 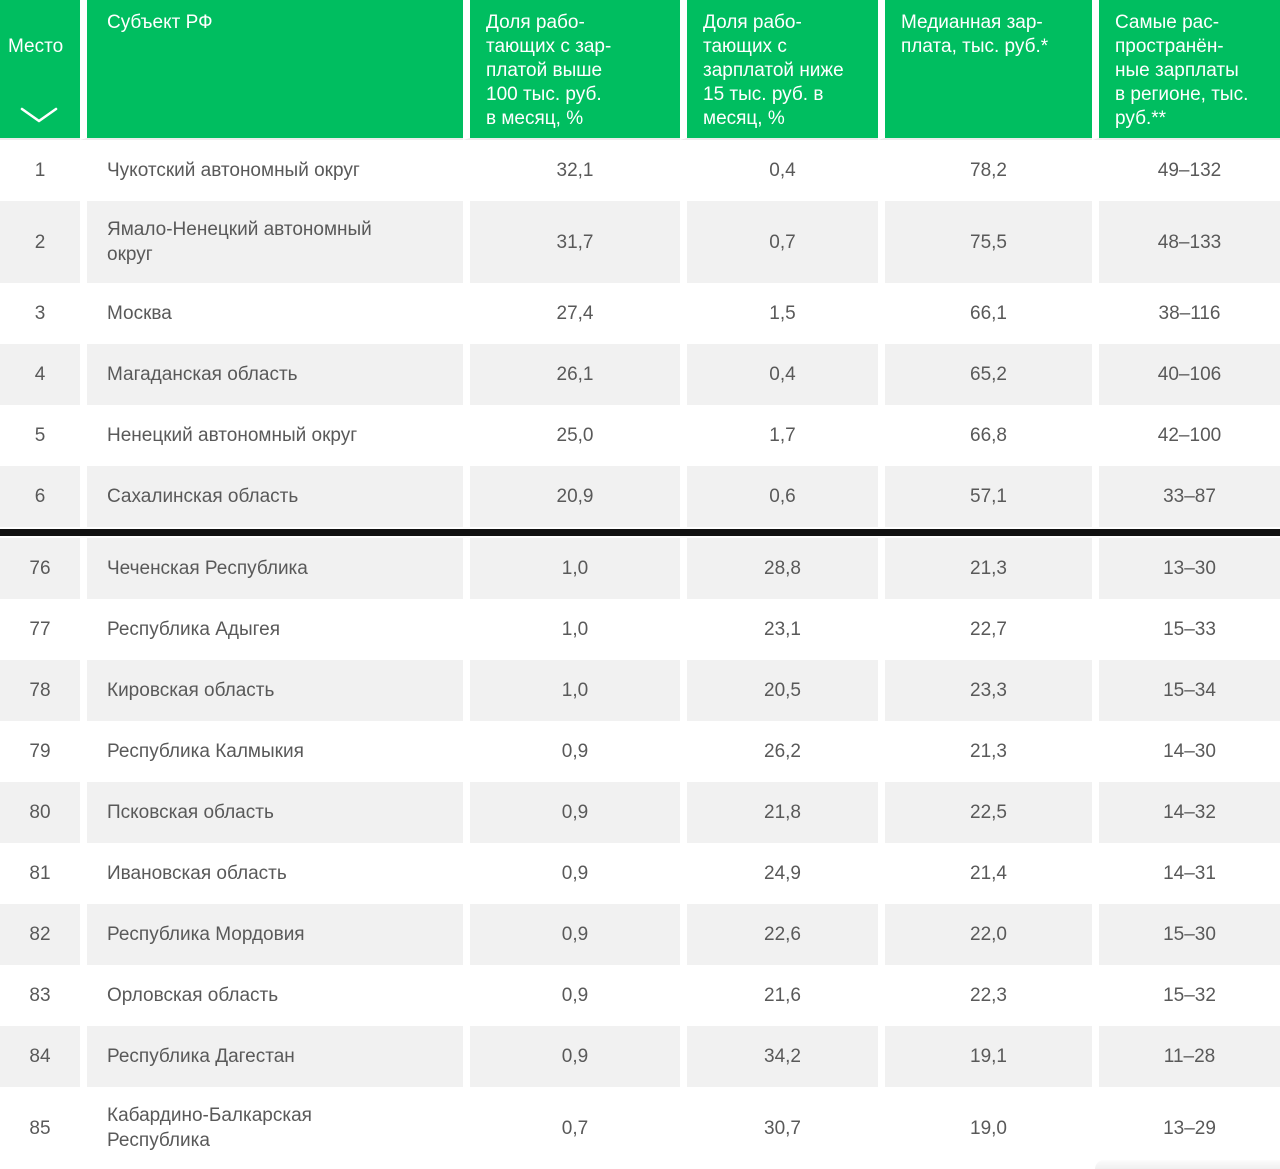 What do you see at coordinates (271, 374) in the screenshot?
I see `cell-region: Магаданская область` at bounding box center [271, 374].